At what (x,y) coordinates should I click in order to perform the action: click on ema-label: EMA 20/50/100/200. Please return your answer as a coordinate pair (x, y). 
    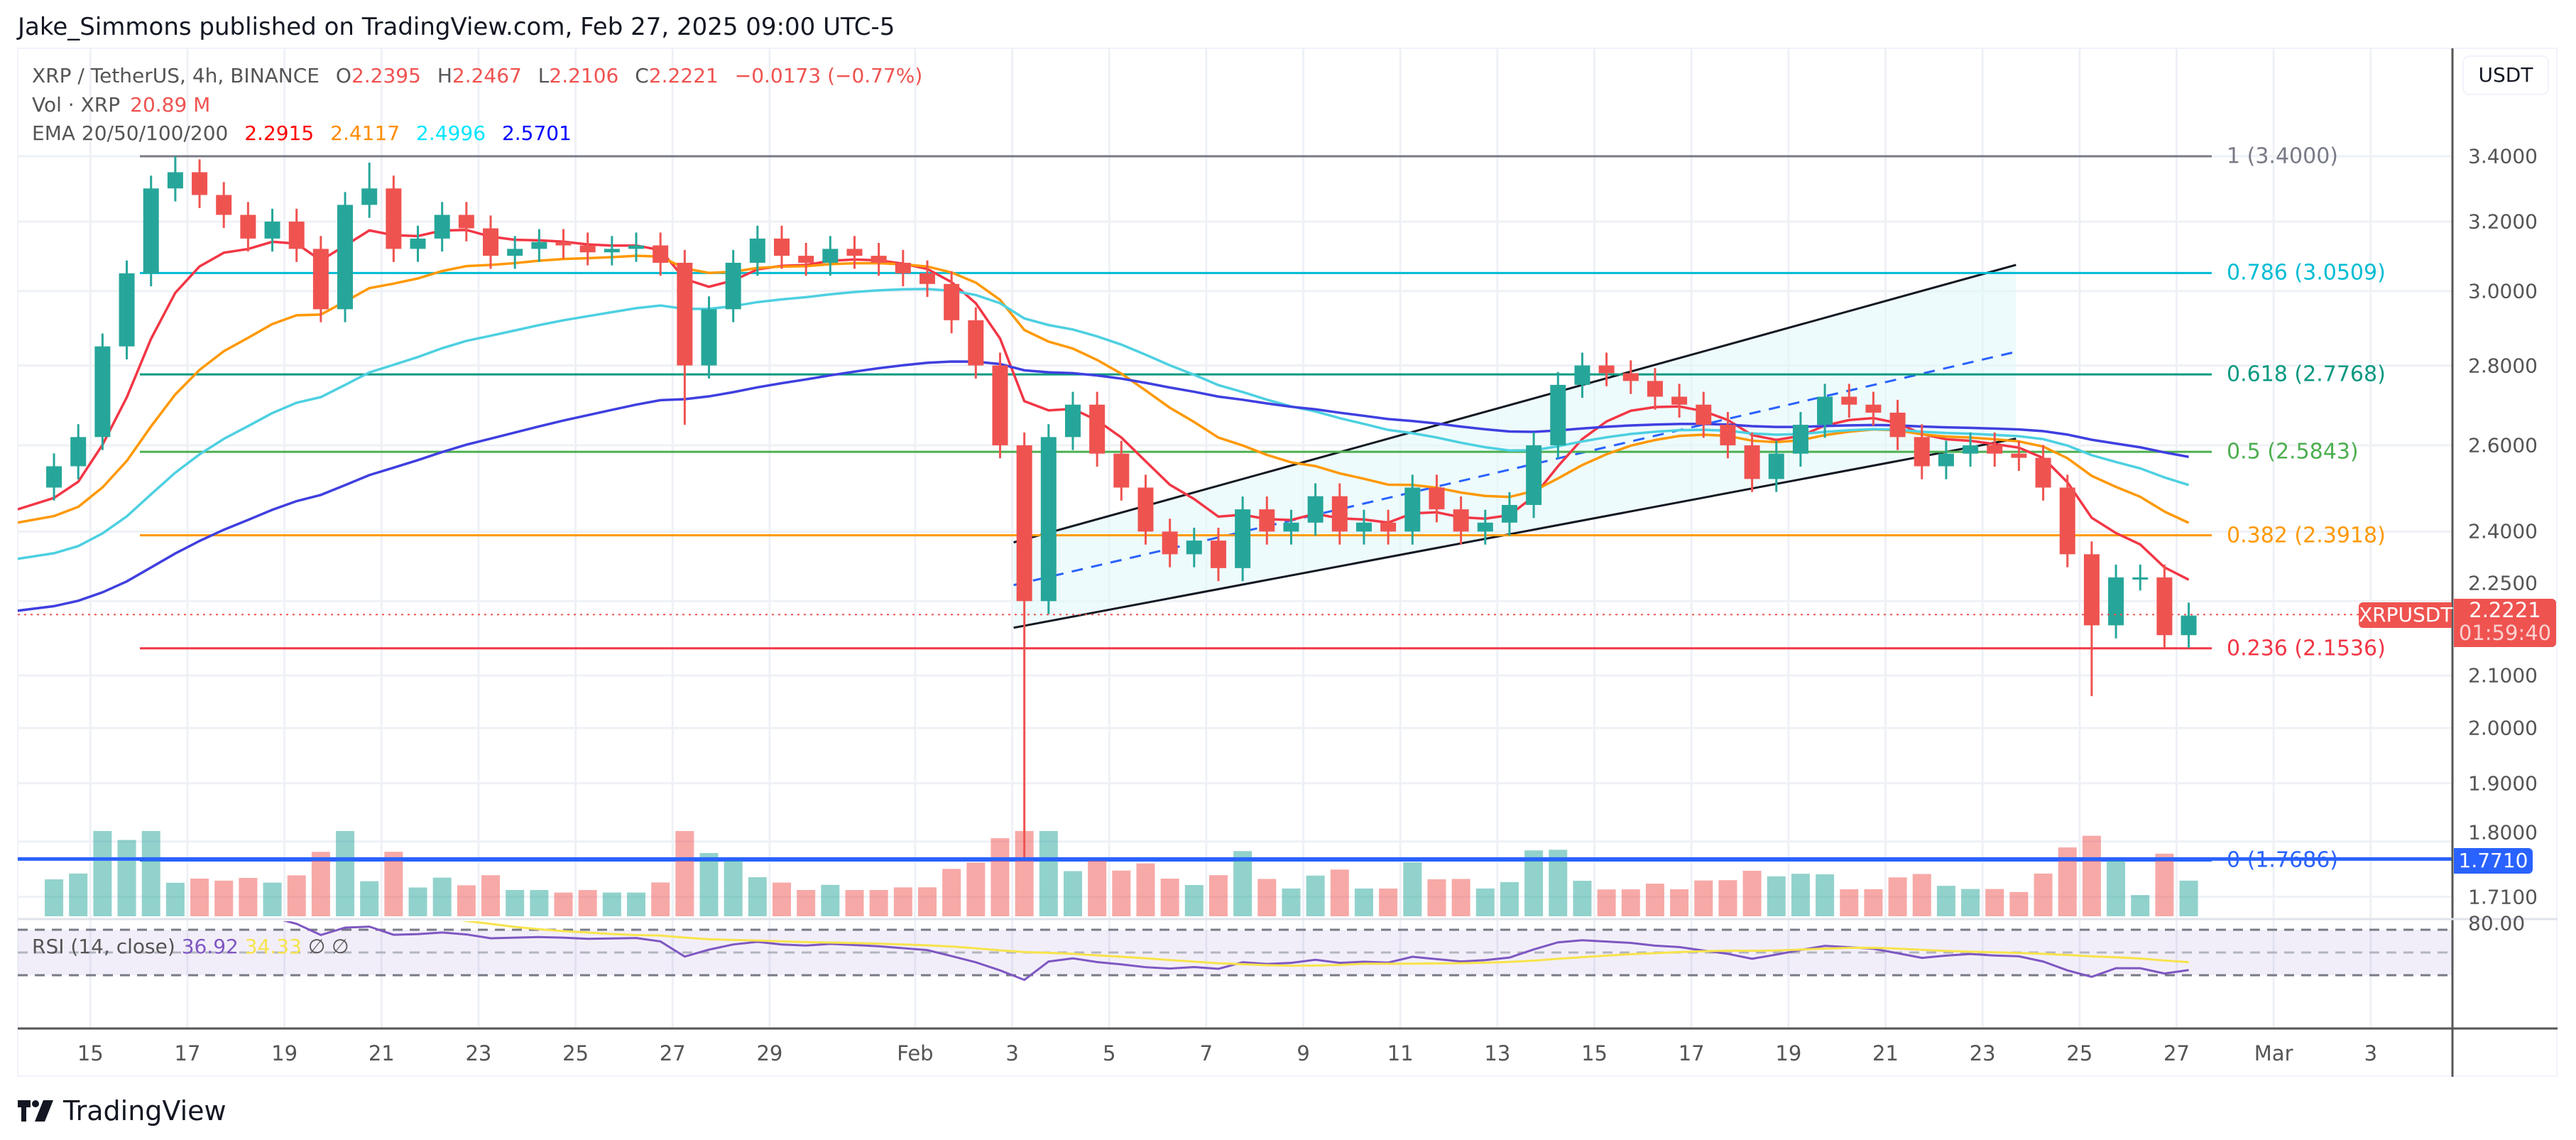
    Looking at the image, I should click on (130, 133).